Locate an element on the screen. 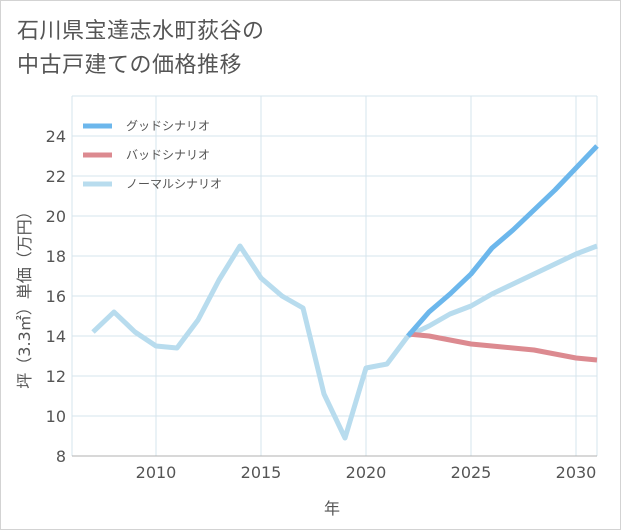 This screenshot has height=530, width=621. chart-title-line-1: 石川県宝達志水町荻谷の is located at coordinates (141, 31).